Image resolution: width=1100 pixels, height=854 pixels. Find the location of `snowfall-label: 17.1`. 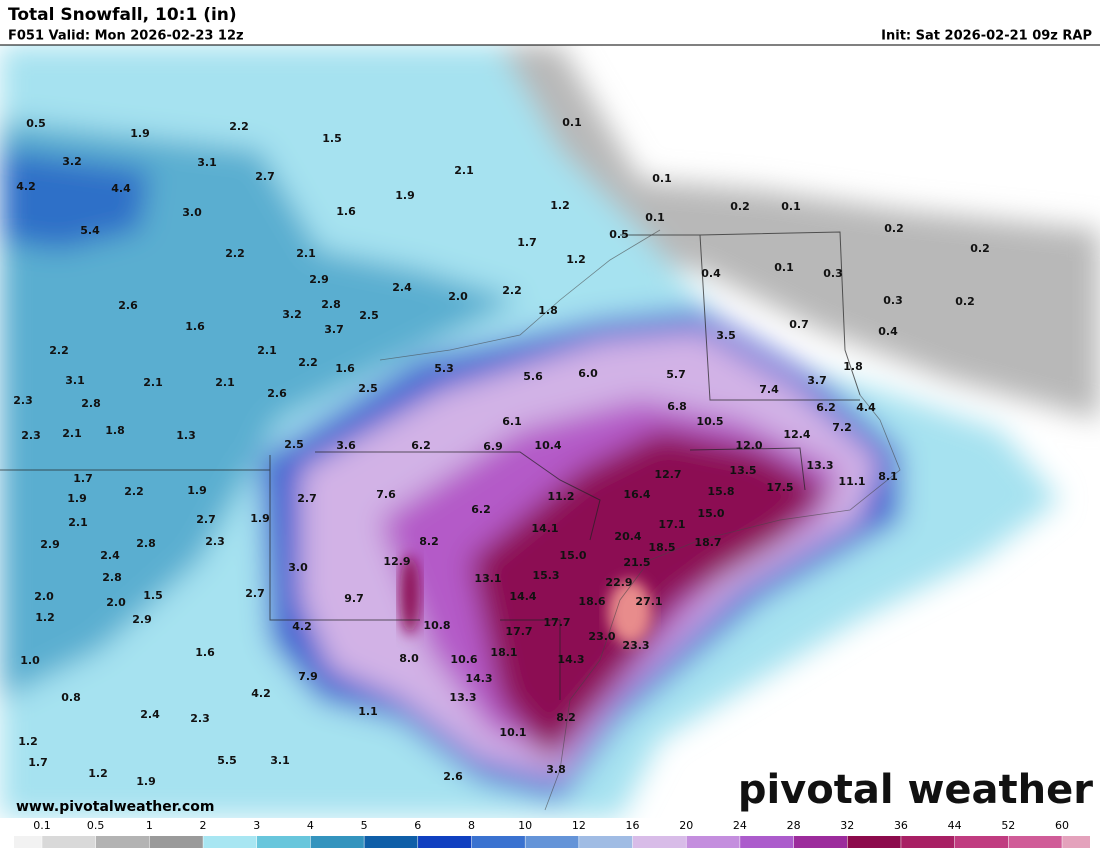

snowfall-label: 17.1 is located at coordinates (671, 524).